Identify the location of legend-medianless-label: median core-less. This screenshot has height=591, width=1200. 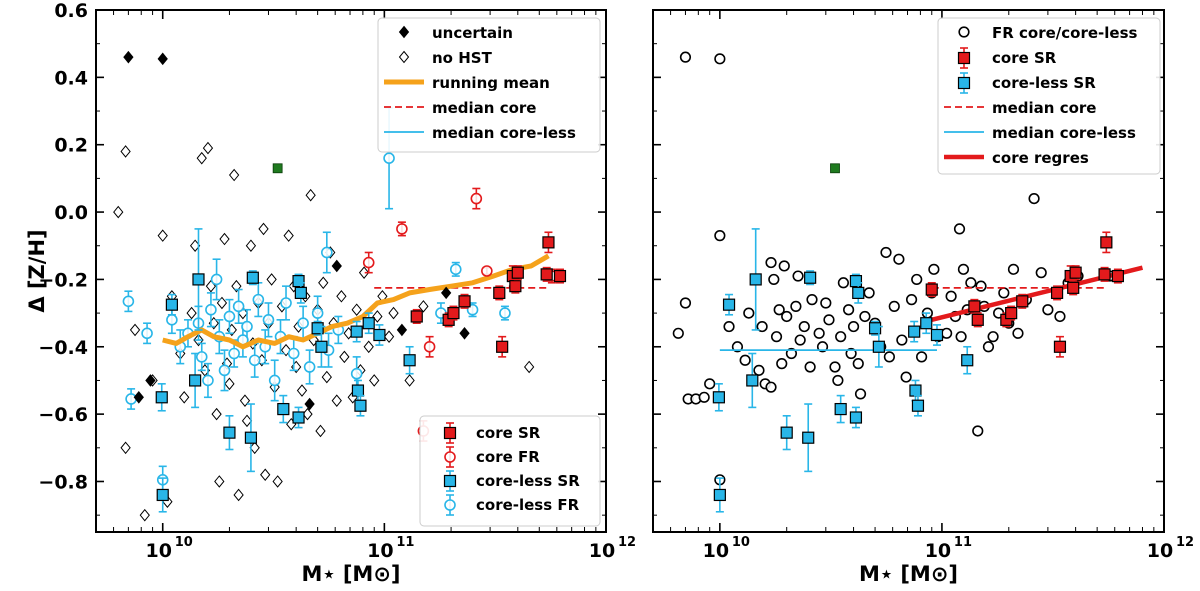
(504, 133).